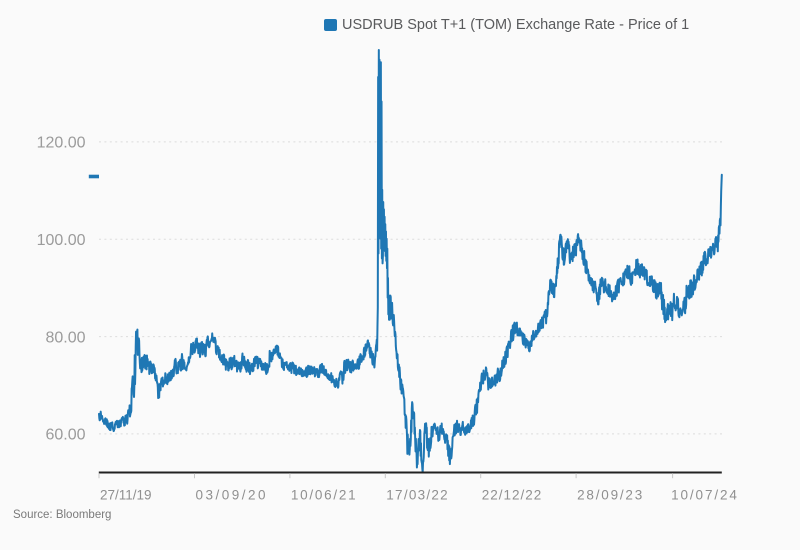 Image resolution: width=800 pixels, height=550 pixels. Describe the element at coordinates (232, 494) in the screenshot. I see `svg-text: 03/09/20` at that location.